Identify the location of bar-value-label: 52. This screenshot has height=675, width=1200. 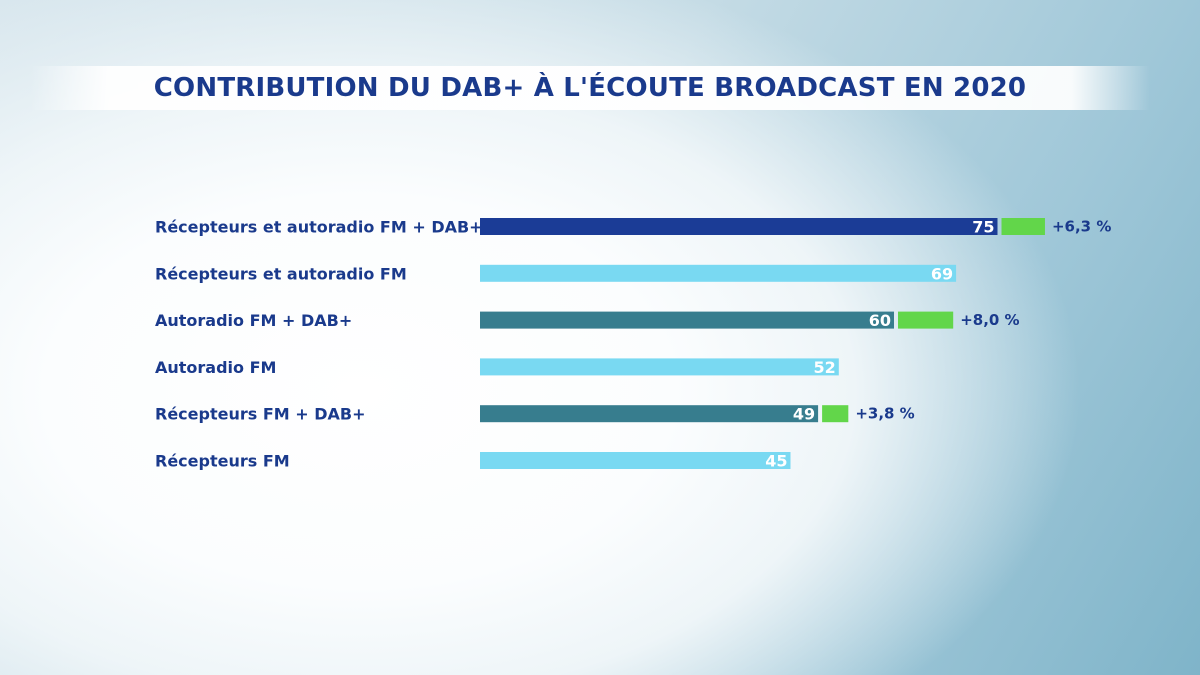
(825, 367).